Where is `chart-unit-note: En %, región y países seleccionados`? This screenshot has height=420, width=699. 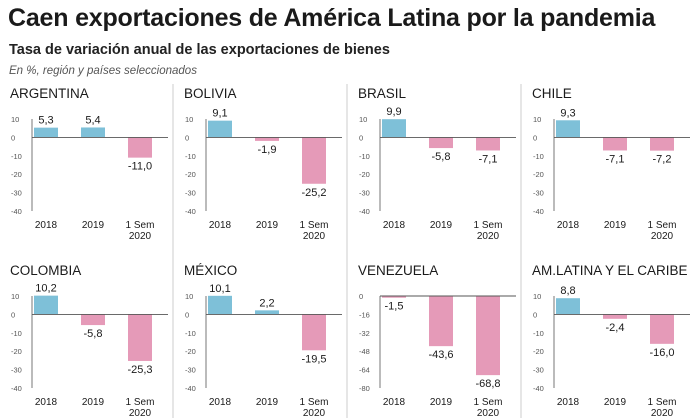 chart-unit-note: En %, región y países seleccionados is located at coordinates (103, 71).